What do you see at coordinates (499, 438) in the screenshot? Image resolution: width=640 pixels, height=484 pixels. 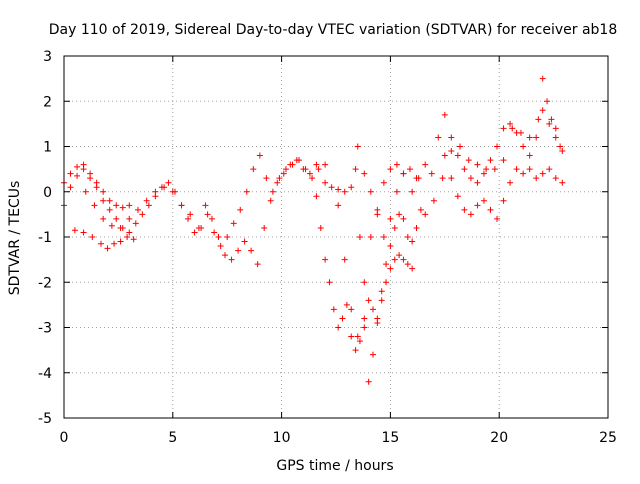 I see `x-tick-label: 20` at bounding box center [499, 438].